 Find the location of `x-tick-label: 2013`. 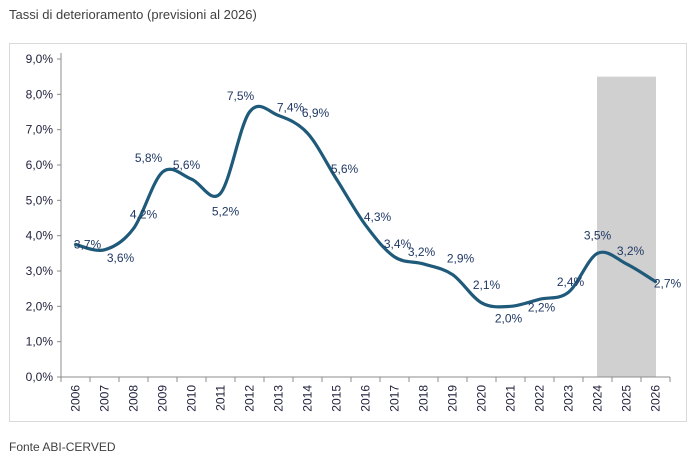

x-tick-label: 2013 is located at coordinates (279, 398).